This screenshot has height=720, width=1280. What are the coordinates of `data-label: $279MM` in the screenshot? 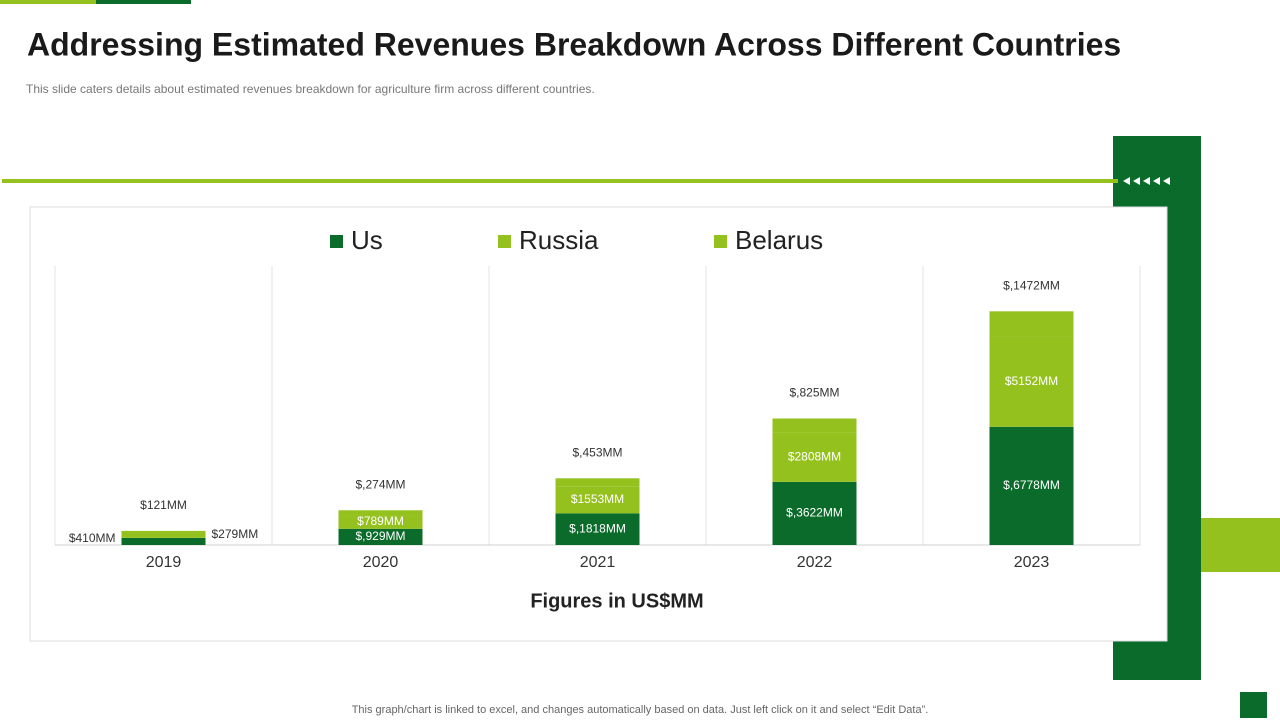 It's located at (235, 534).